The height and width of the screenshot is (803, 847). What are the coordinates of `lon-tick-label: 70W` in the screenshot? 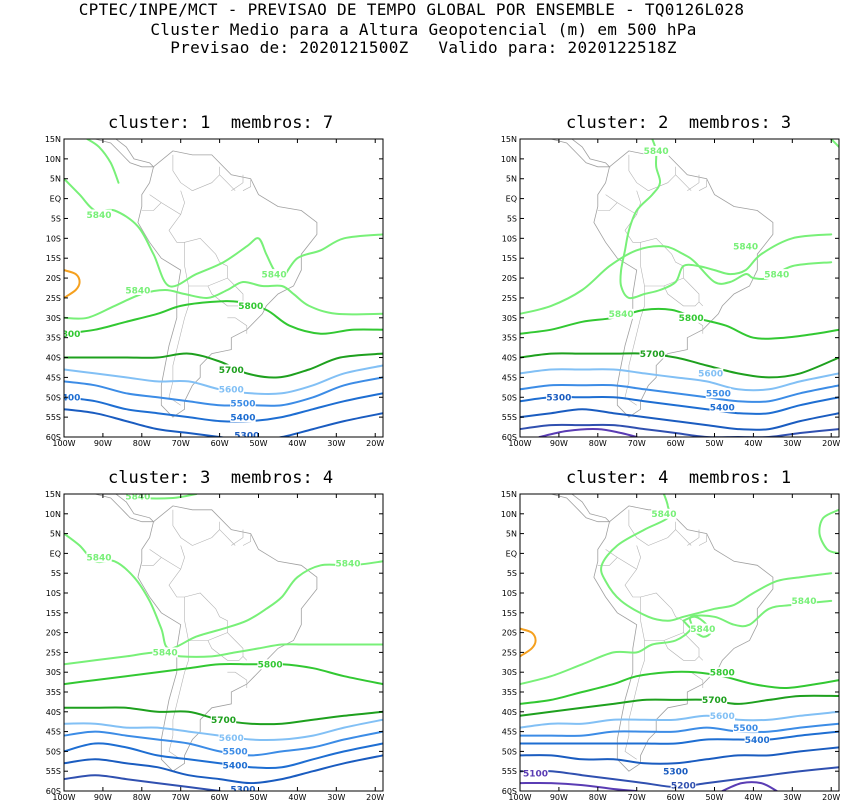 It's located at (181, 797).